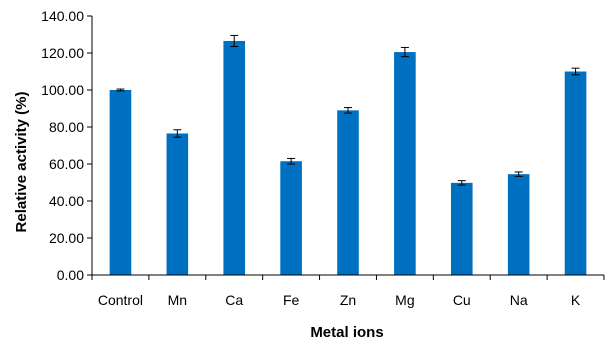  I want to click on error-bar-cu, so click(461, 183).